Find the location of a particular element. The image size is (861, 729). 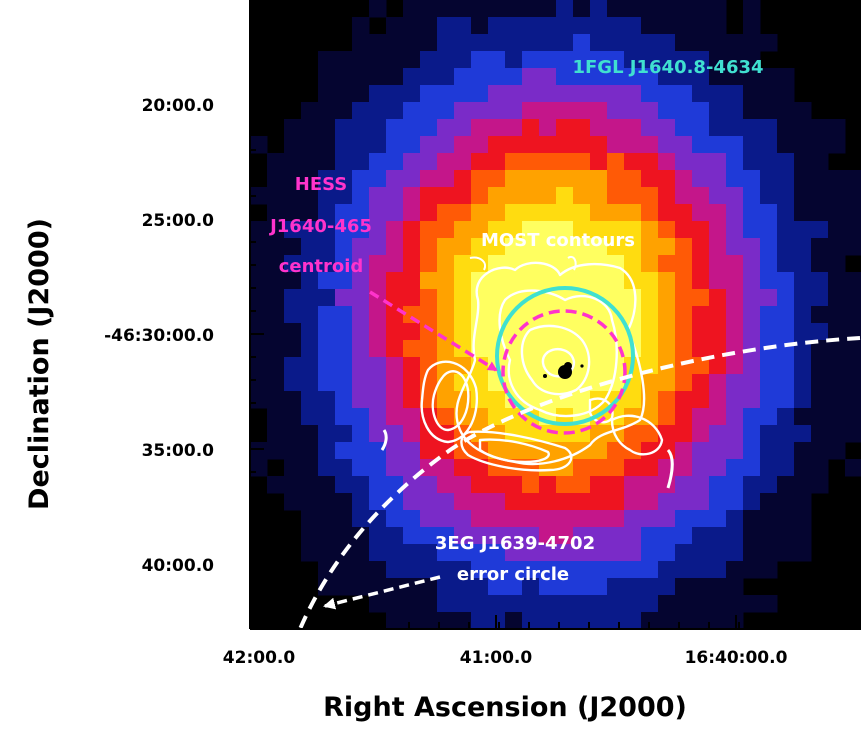

fermi-error-circle is located at coordinates (565, 356).